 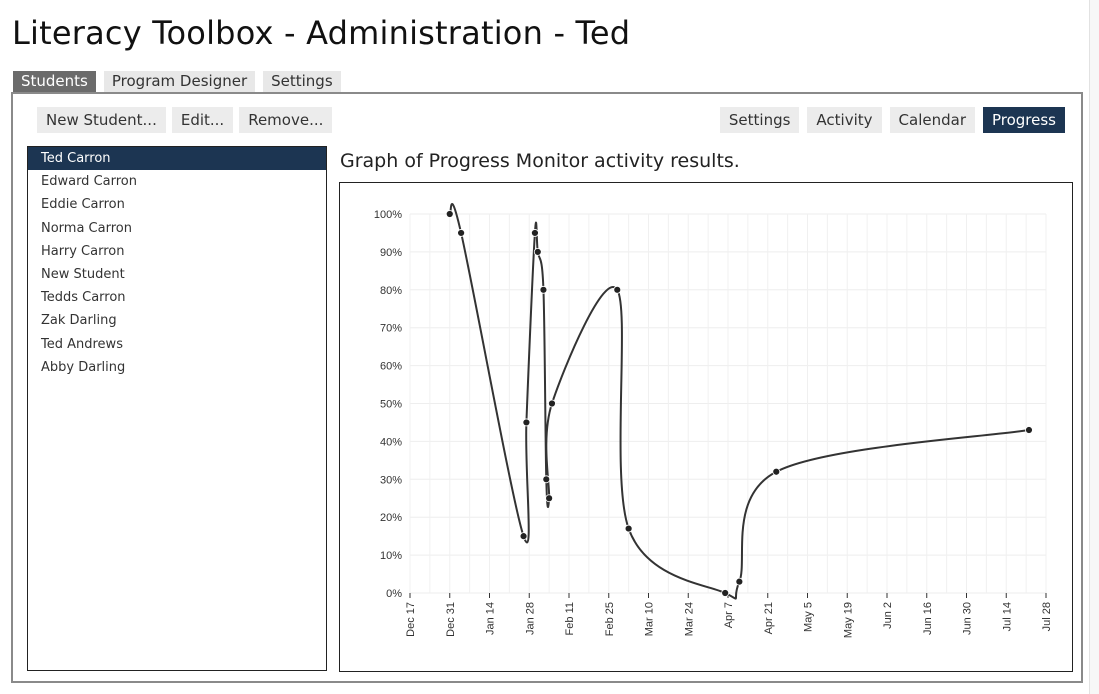 What do you see at coordinates (391, 405) in the screenshot?
I see `y-tick-label: 50%` at bounding box center [391, 405].